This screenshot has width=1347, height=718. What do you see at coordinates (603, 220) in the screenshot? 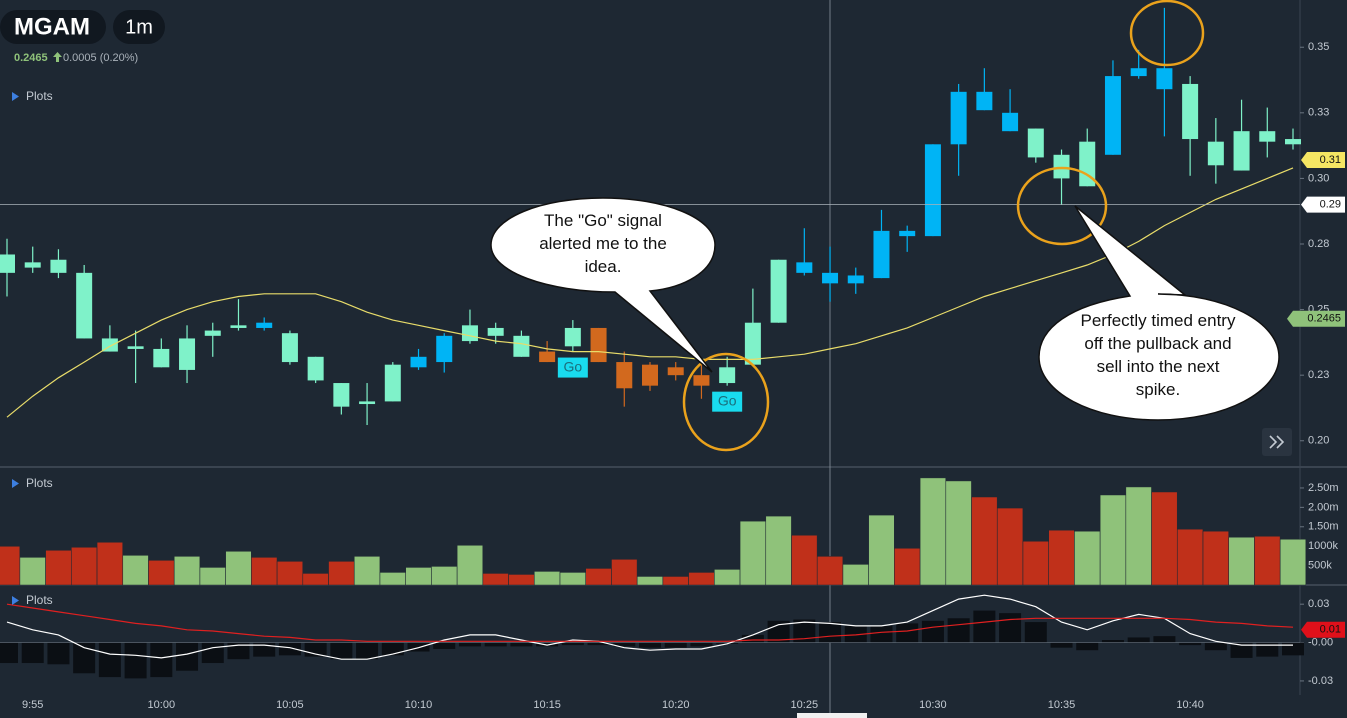
I see `callout-line: The "Go" signal` at bounding box center [603, 220].